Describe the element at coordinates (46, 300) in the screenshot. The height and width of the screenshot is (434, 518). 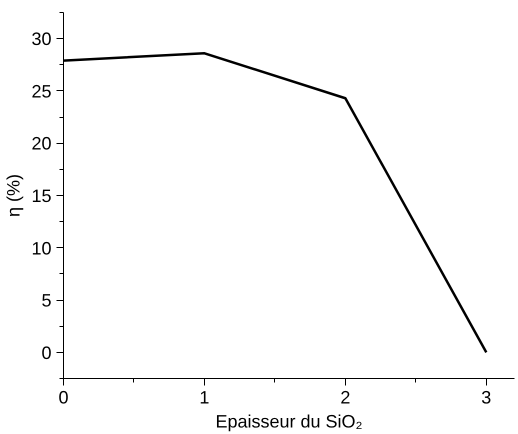
I see `y-tick-label: 5` at that location.